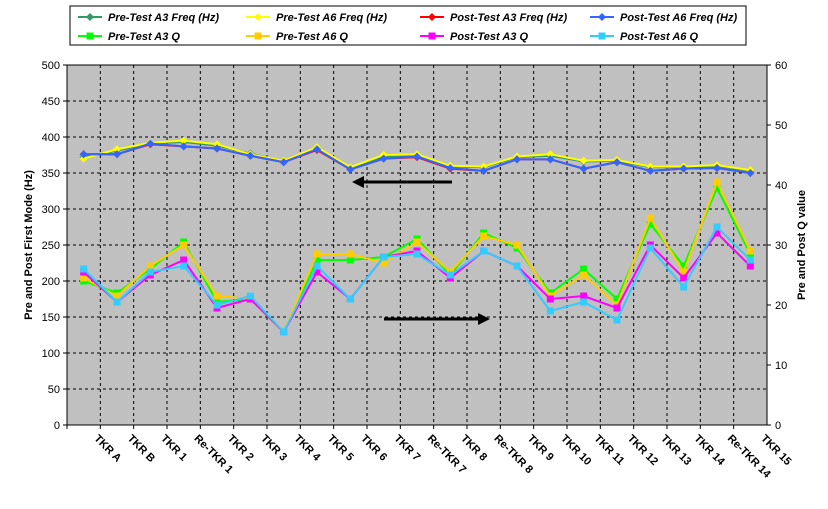 Image resolution: width=828 pixels, height=509 pixels. I want to click on x-tick-label: TKR 9, so click(540, 448).